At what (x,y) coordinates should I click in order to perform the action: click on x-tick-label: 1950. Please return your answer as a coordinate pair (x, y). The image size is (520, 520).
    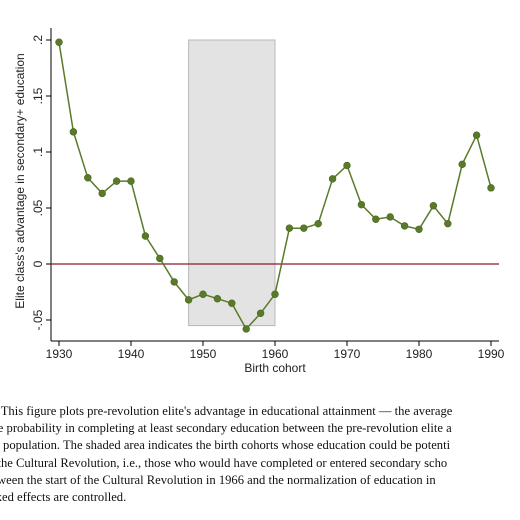
    Looking at the image, I should click on (203, 354).